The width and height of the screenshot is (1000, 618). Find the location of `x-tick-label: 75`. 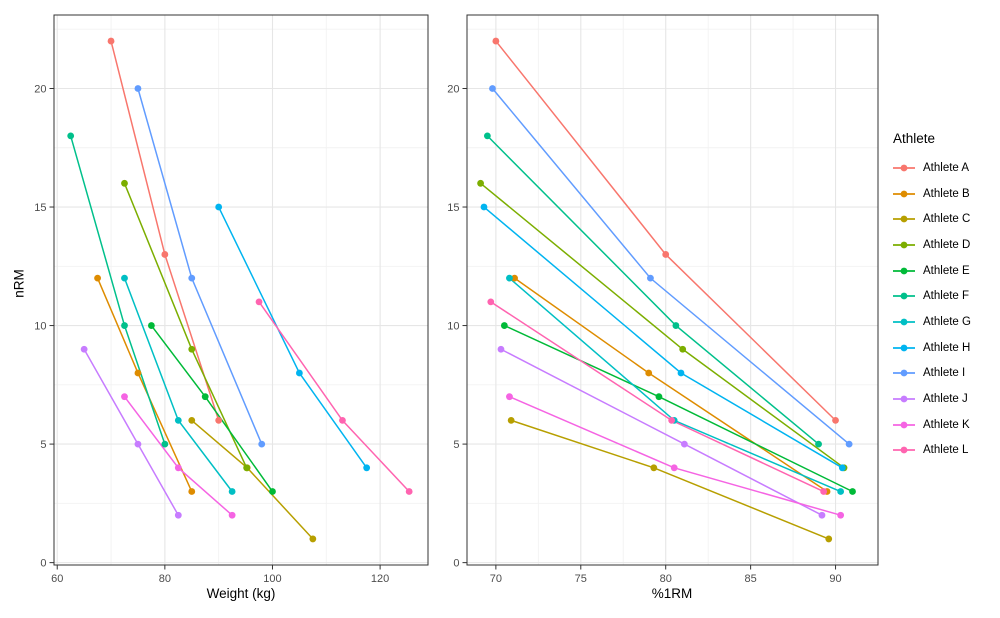

x-tick-label: 75 is located at coordinates (581, 579).